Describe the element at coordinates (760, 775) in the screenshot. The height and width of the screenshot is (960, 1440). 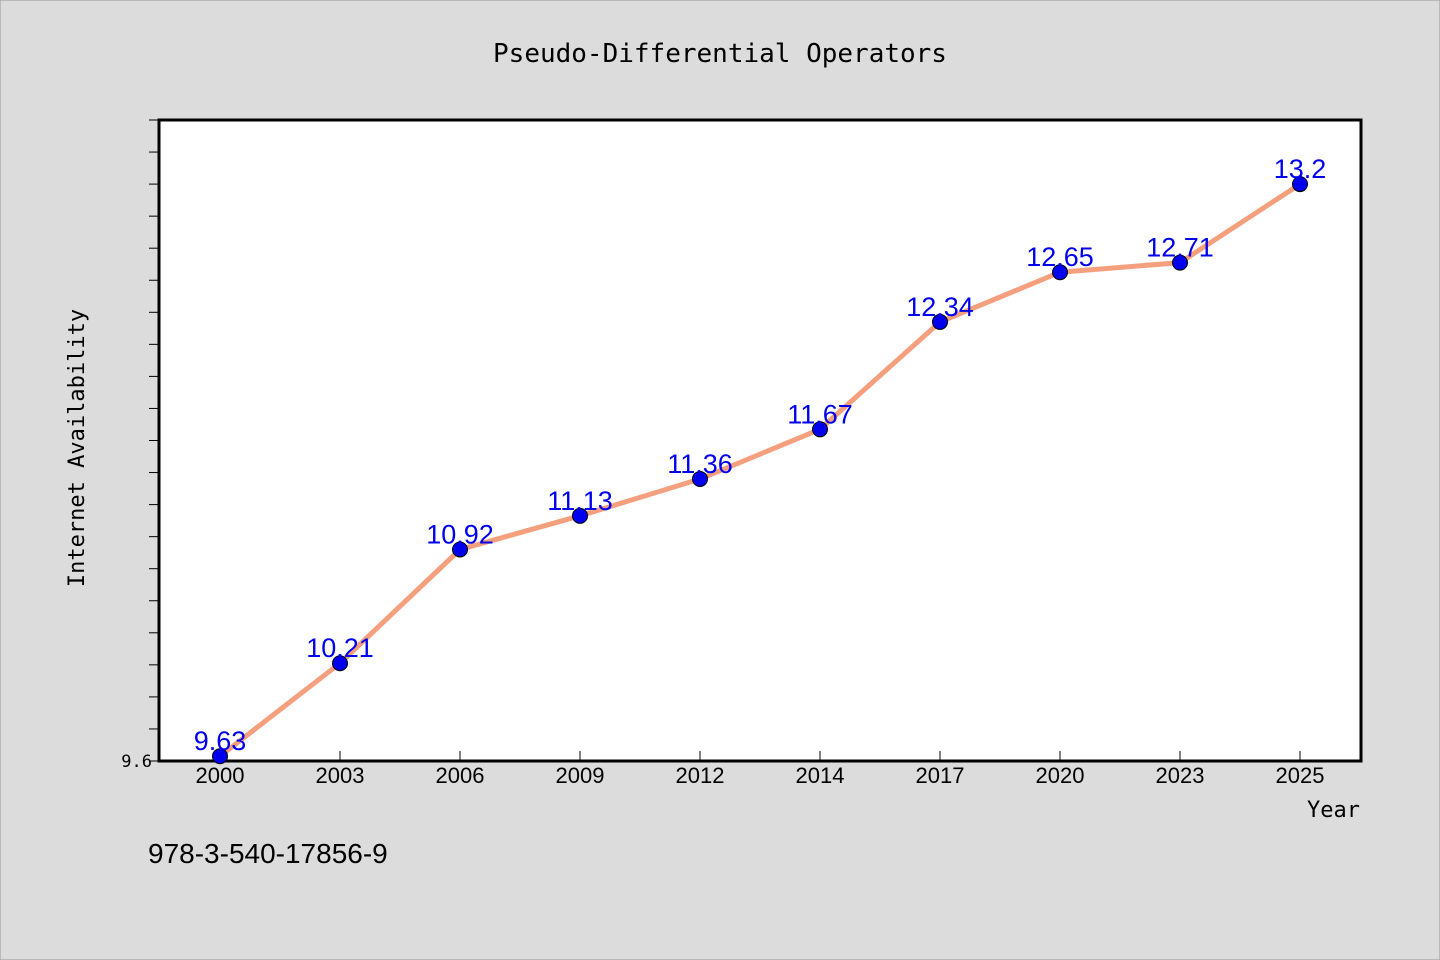
I see `x-tick-labels: 2000 2003 2006 2009 2012 2014 2017 2020 2023 2025` at that location.